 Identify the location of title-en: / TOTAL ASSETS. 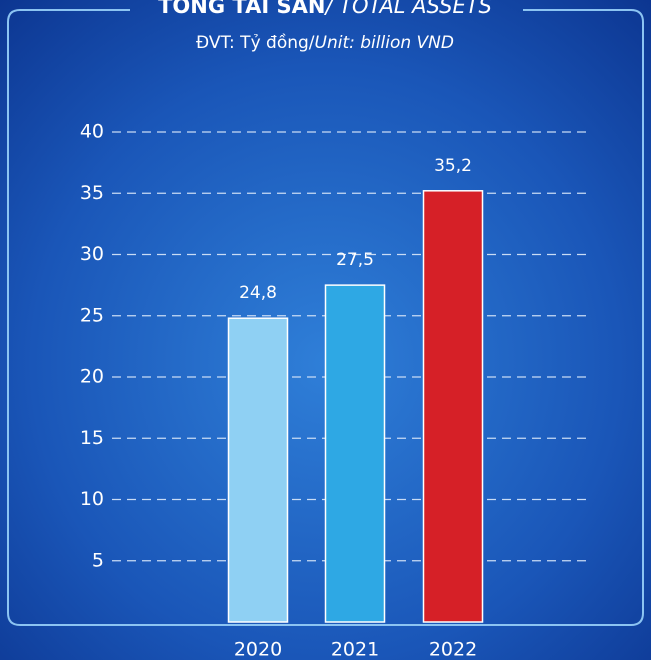
(407, 9).